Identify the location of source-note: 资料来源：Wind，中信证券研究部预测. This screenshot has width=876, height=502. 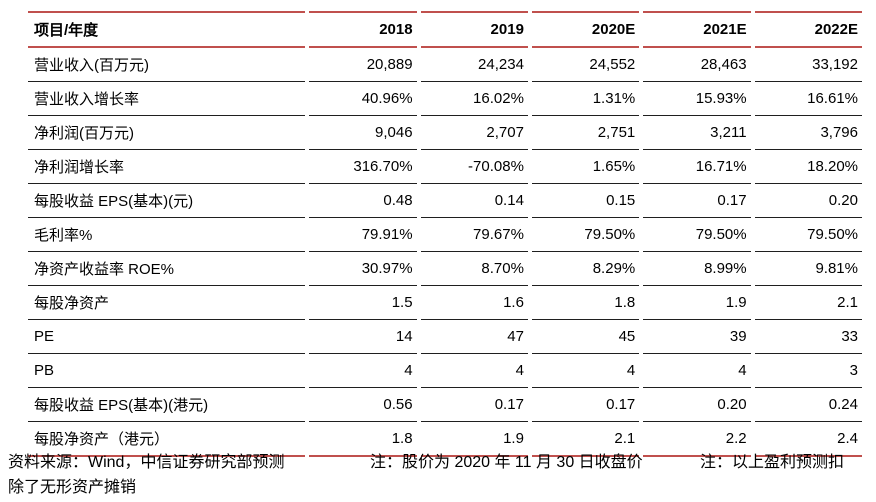
(146, 462).